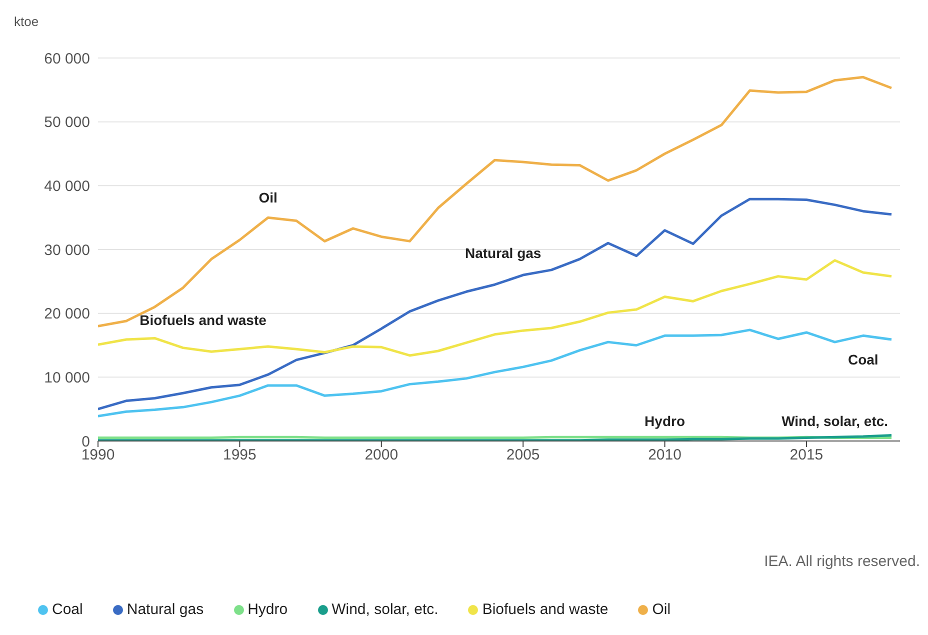  Describe the element at coordinates (835, 421) in the screenshot. I see `text: Wind, solar, etc.` at that location.